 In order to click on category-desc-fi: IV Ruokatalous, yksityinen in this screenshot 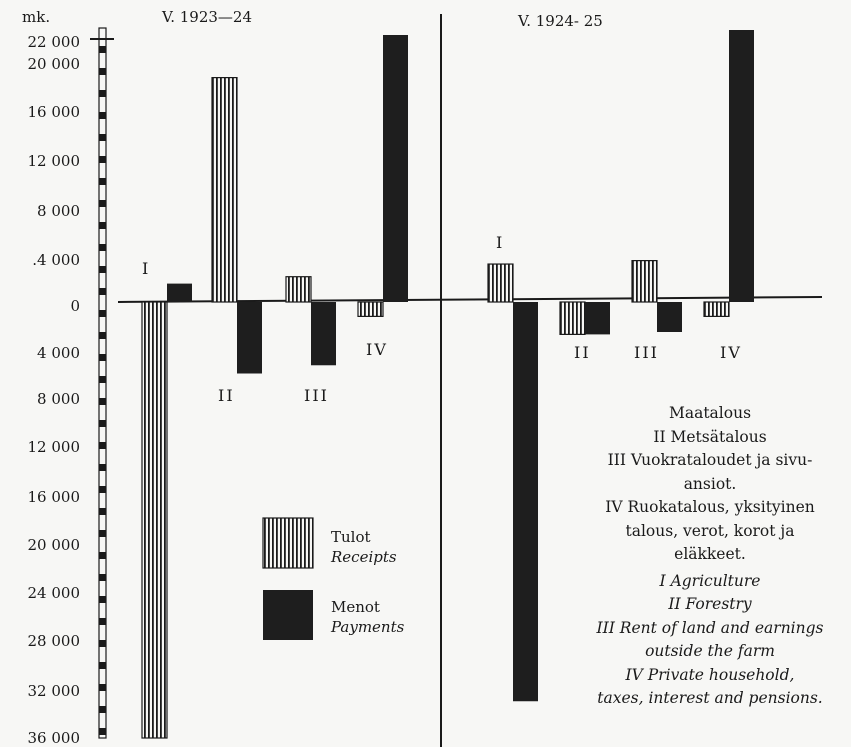, I will do `click(710, 507)`.